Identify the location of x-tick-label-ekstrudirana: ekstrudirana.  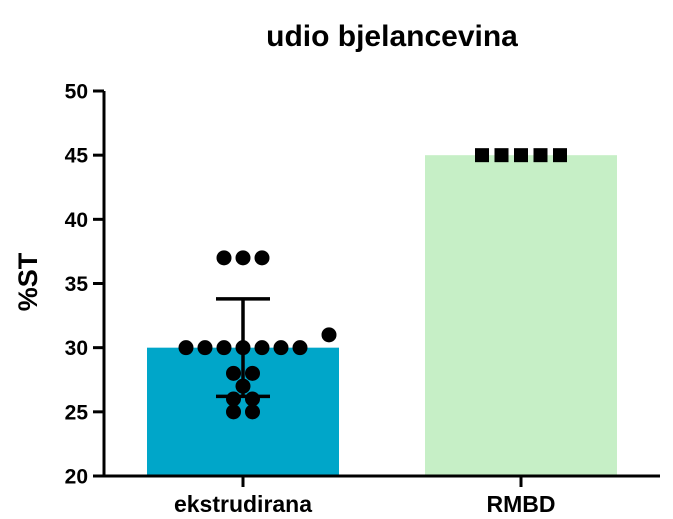
(243, 504).